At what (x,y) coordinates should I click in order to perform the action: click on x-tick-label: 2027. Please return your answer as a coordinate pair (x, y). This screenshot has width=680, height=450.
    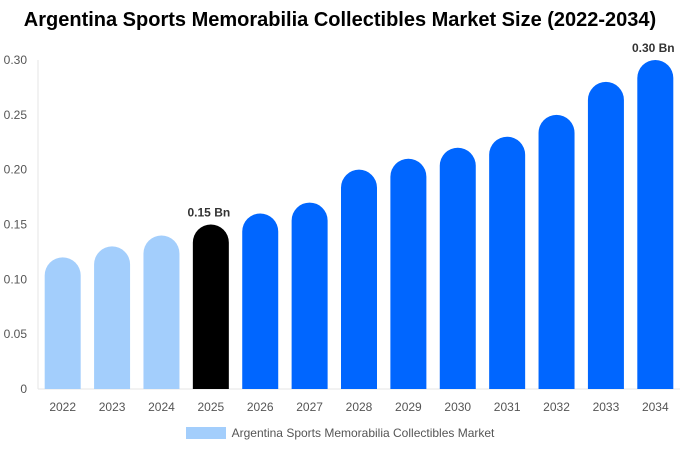
    Looking at the image, I should click on (309, 407).